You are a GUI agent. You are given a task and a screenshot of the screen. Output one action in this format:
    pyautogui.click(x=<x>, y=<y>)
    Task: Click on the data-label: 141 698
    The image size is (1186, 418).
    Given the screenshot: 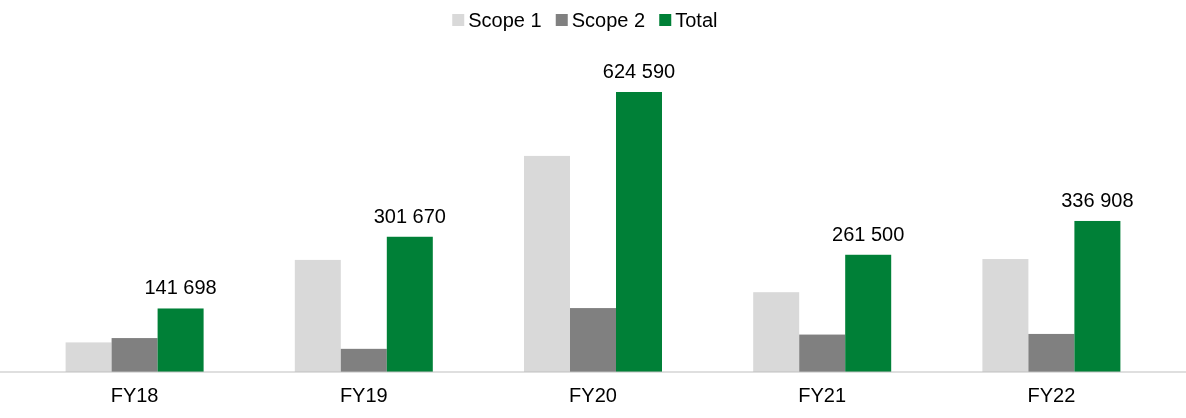 What is the action you would take?
    pyautogui.click(x=180, y=287)
    